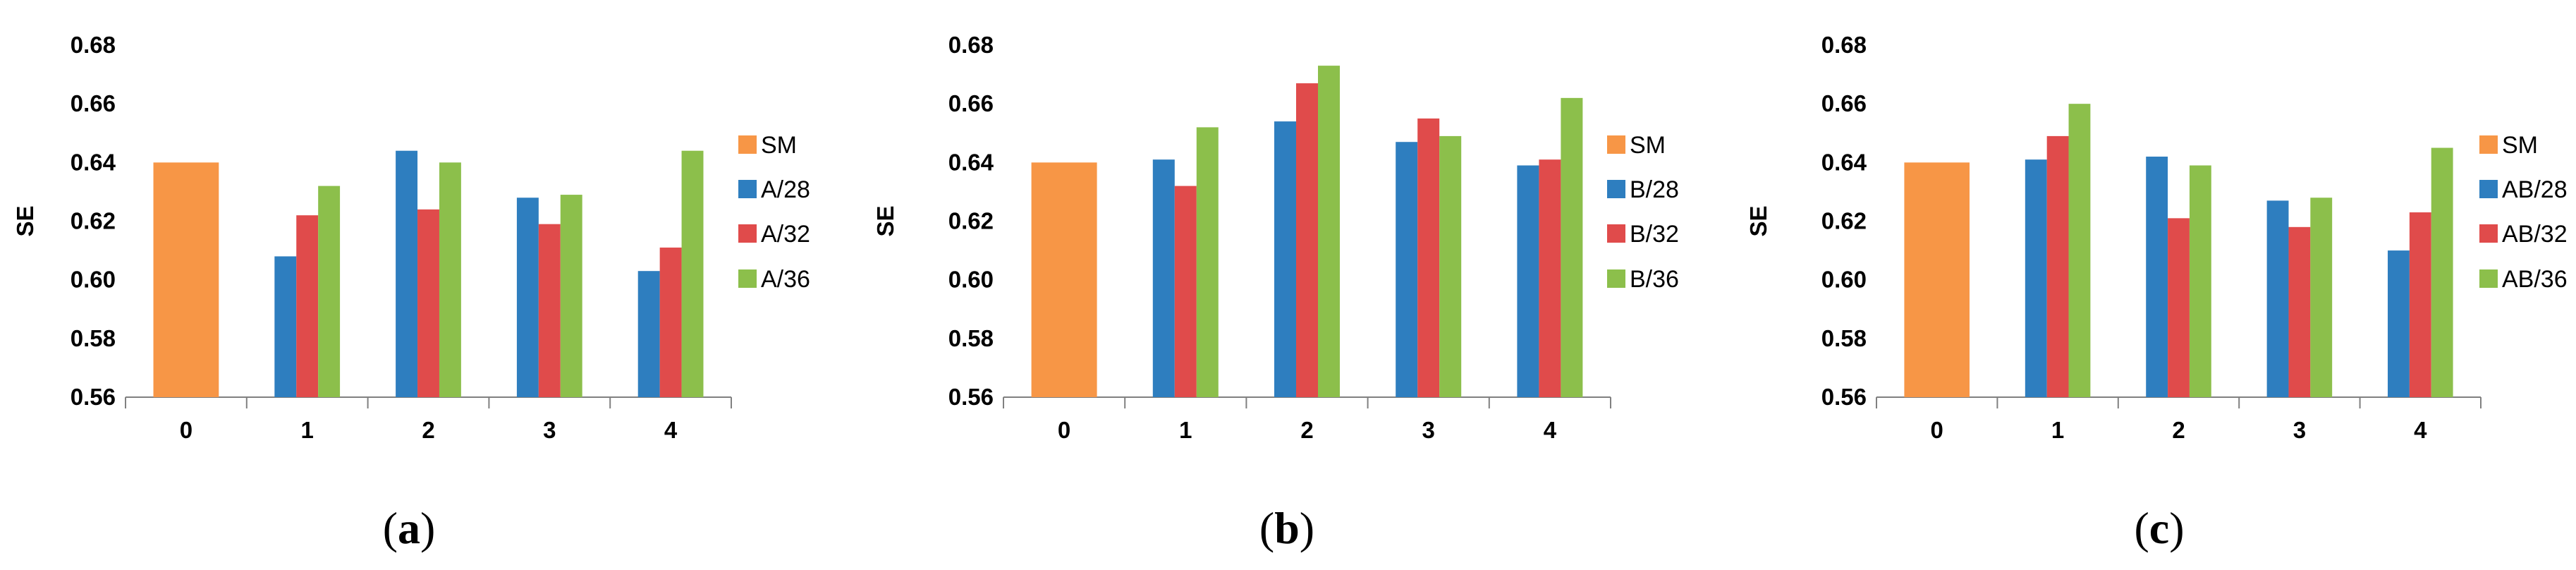 The height and width of the screenshot is (570, 2576). What do you see at coordinates (2159, 528) in the screenshot?
I see `panel-label: (c)` at bounding box center [2159, 528].